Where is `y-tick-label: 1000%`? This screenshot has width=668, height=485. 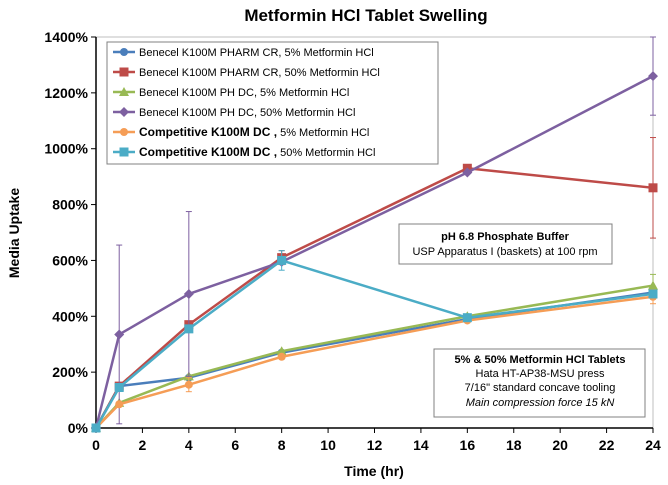 y-tick-label: 1000% is located at coordinates (66, 149).